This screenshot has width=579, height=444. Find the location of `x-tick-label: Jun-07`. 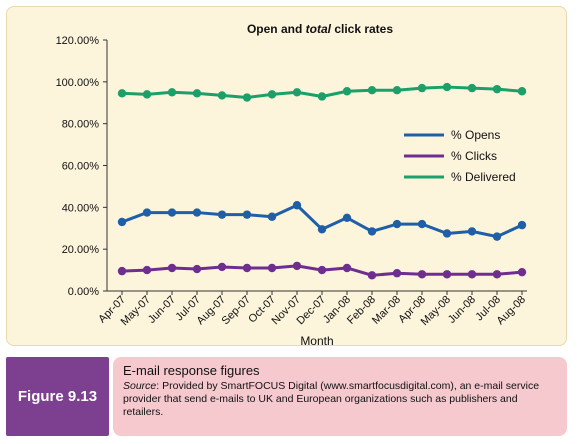

x-tick-label: Jun-07 is located at coordinates (162, 310).